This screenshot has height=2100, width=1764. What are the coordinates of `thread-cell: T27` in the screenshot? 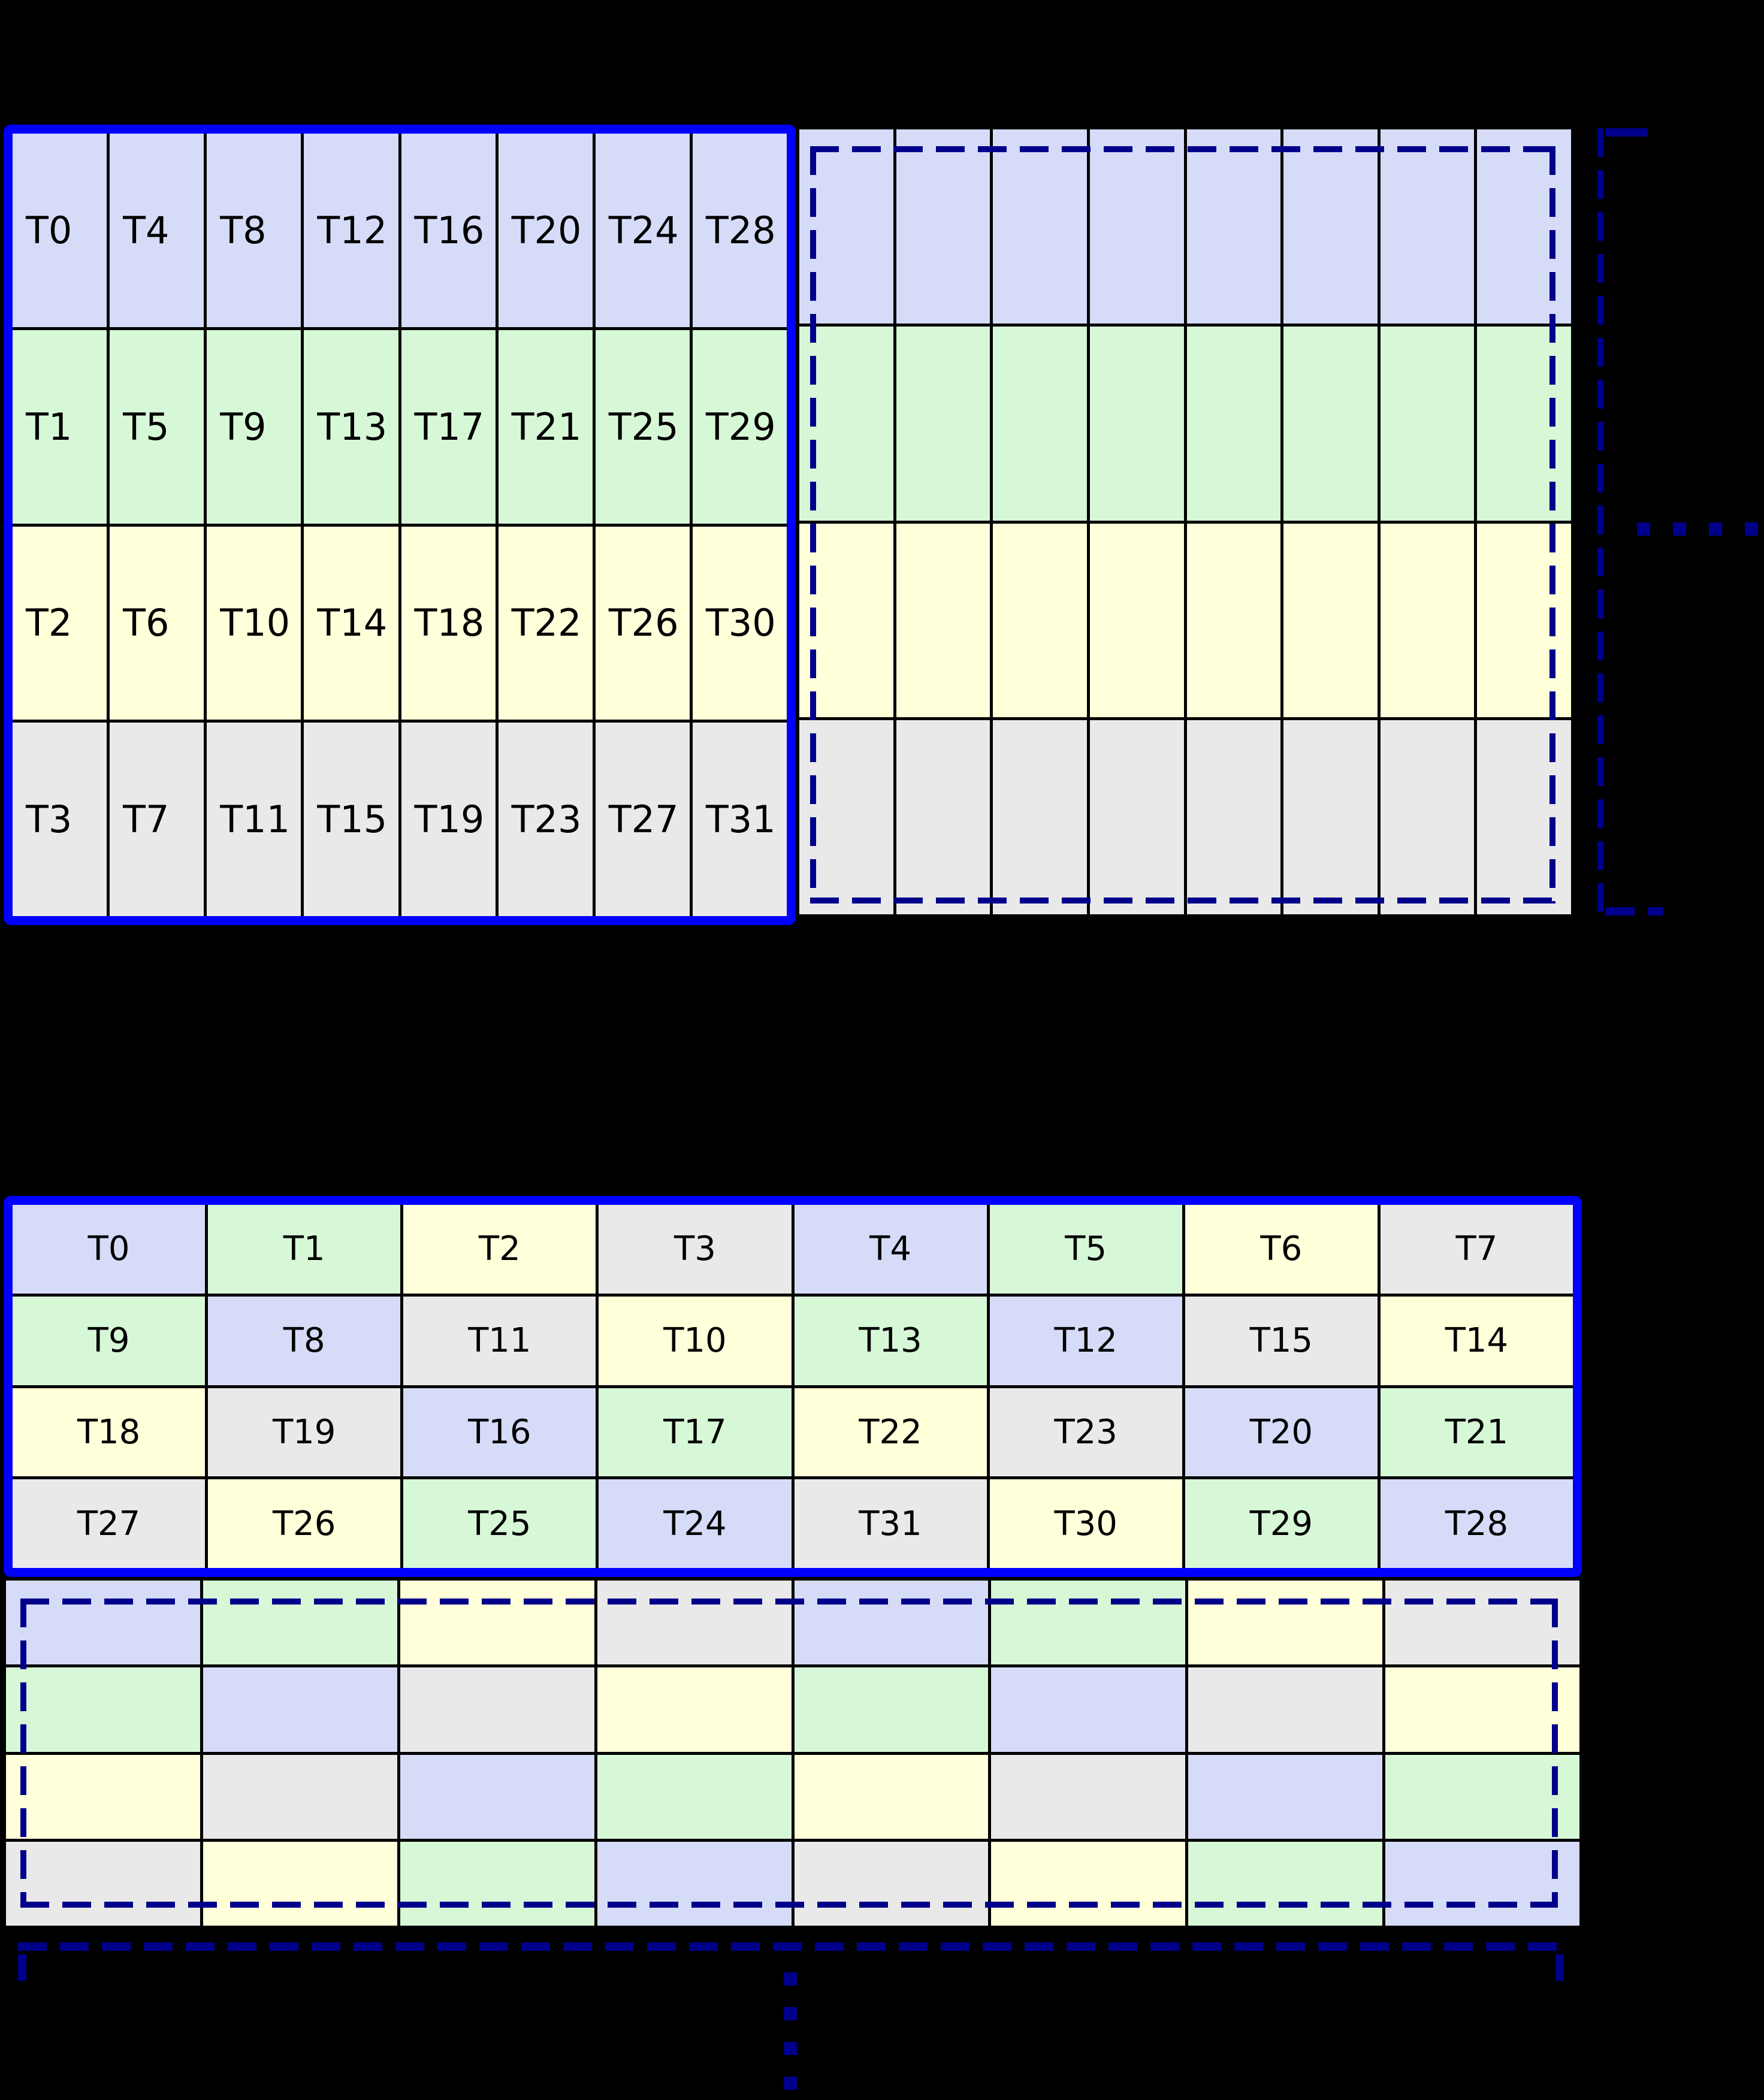 It's located at (642, 819).